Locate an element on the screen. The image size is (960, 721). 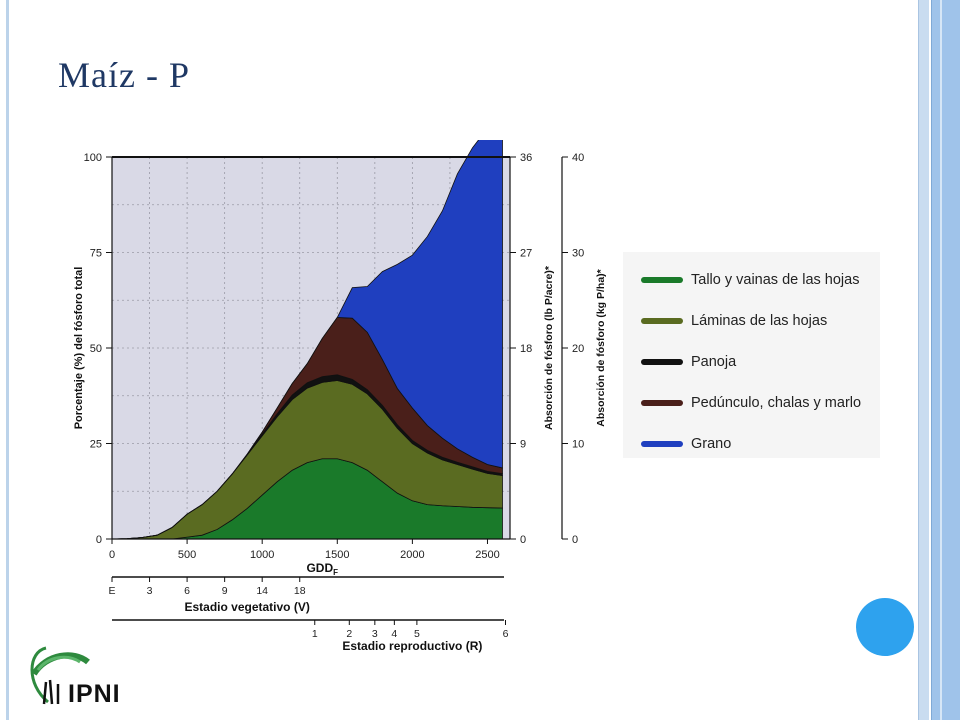
y2-tick-label: 27 is located at coordinates (526, 254).